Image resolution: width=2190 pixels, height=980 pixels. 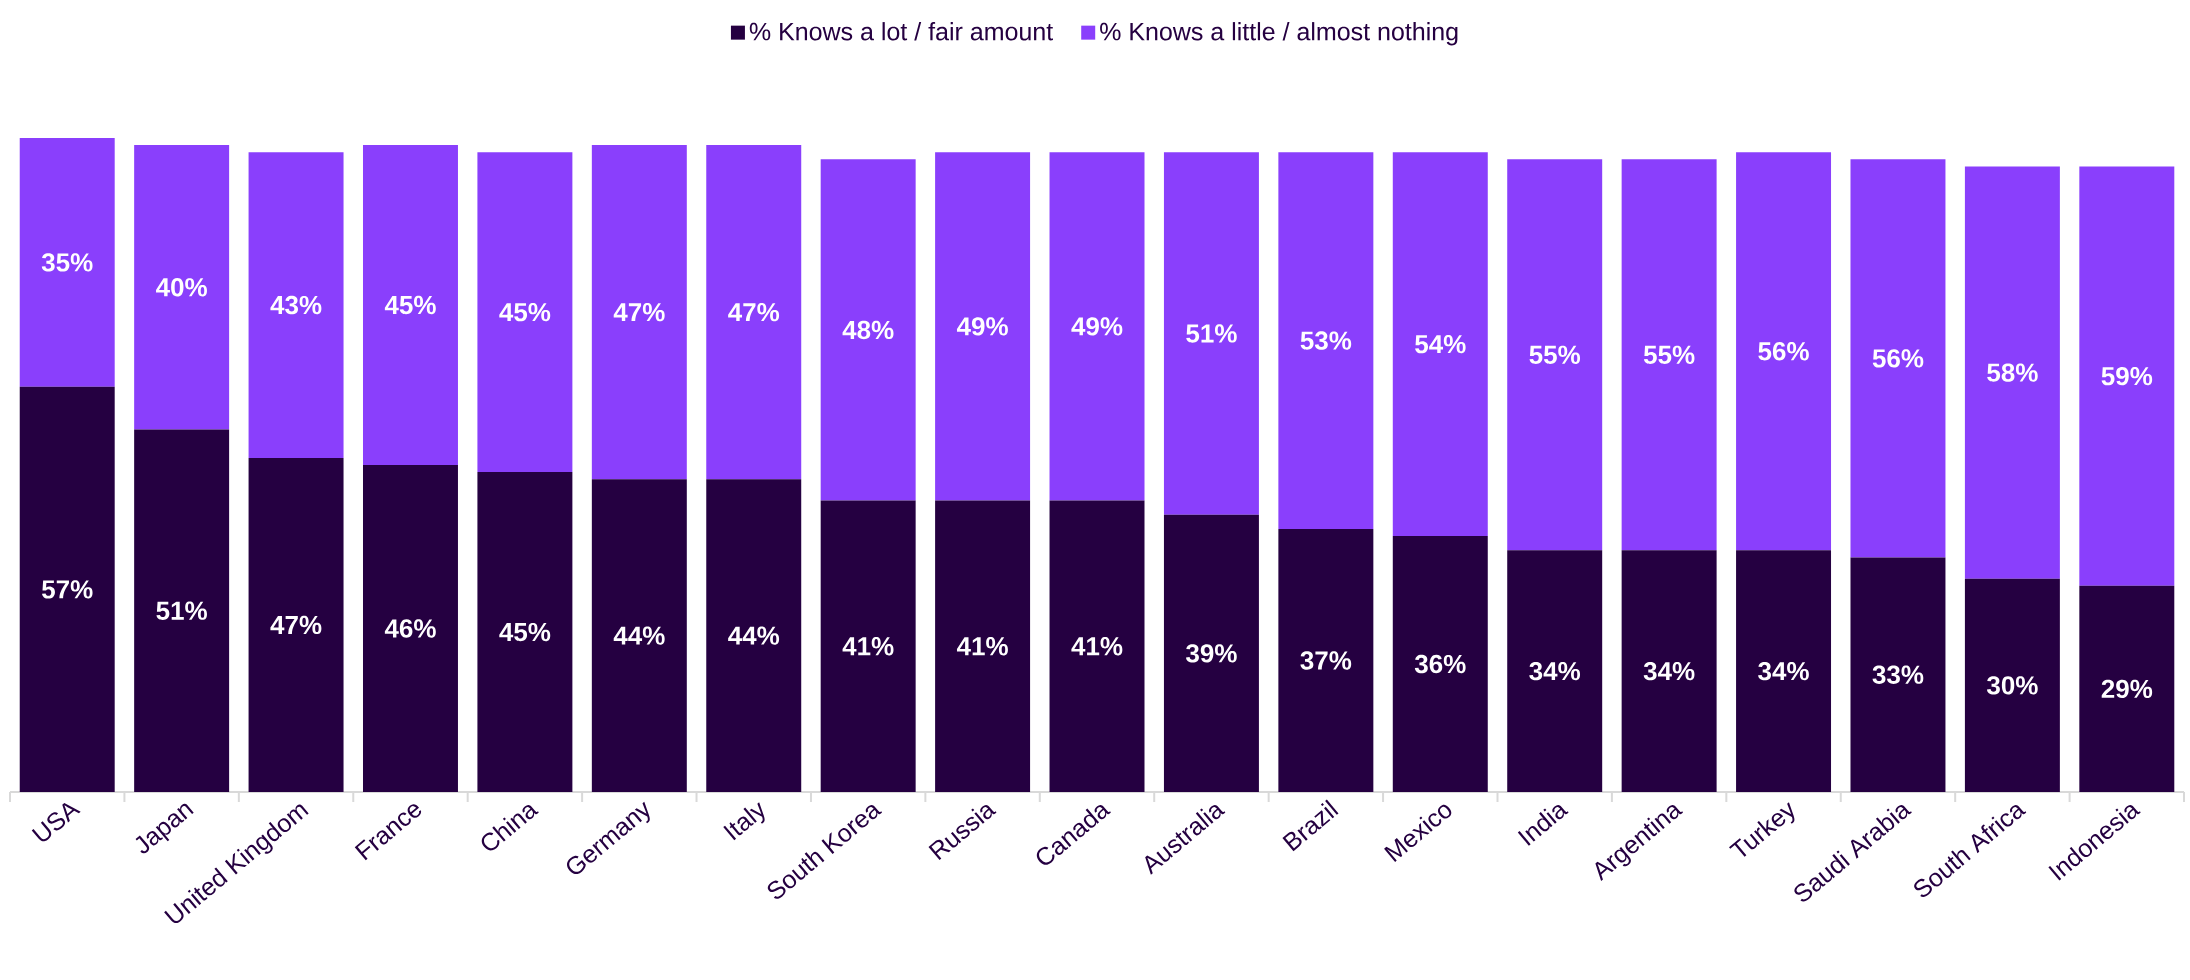 I want to click on data-label: 43%, so click(x=296, y=305).